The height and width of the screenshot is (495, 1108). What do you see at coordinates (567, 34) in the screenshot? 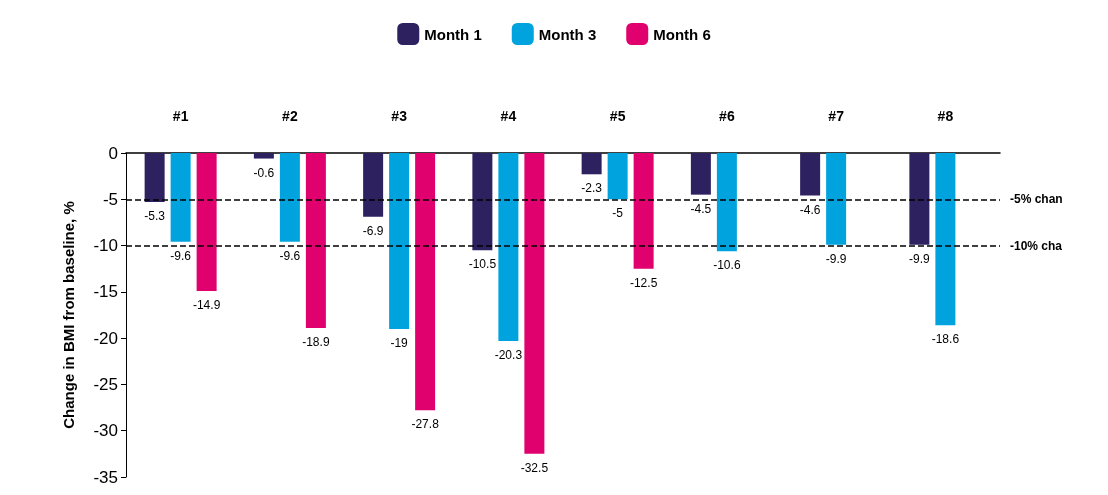
I see `legend-label: Month 3` at bounding box center [567, 34].